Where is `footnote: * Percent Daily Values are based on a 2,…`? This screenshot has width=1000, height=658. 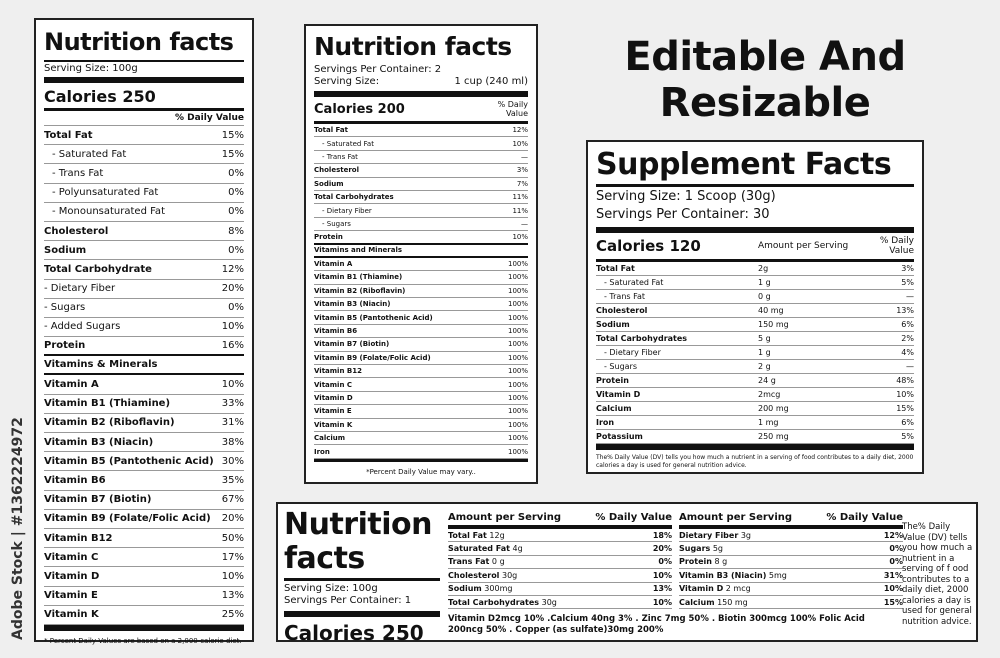
footnote: * Percent Daily Values are based on a 2,… is located at coordinates (143, 640).